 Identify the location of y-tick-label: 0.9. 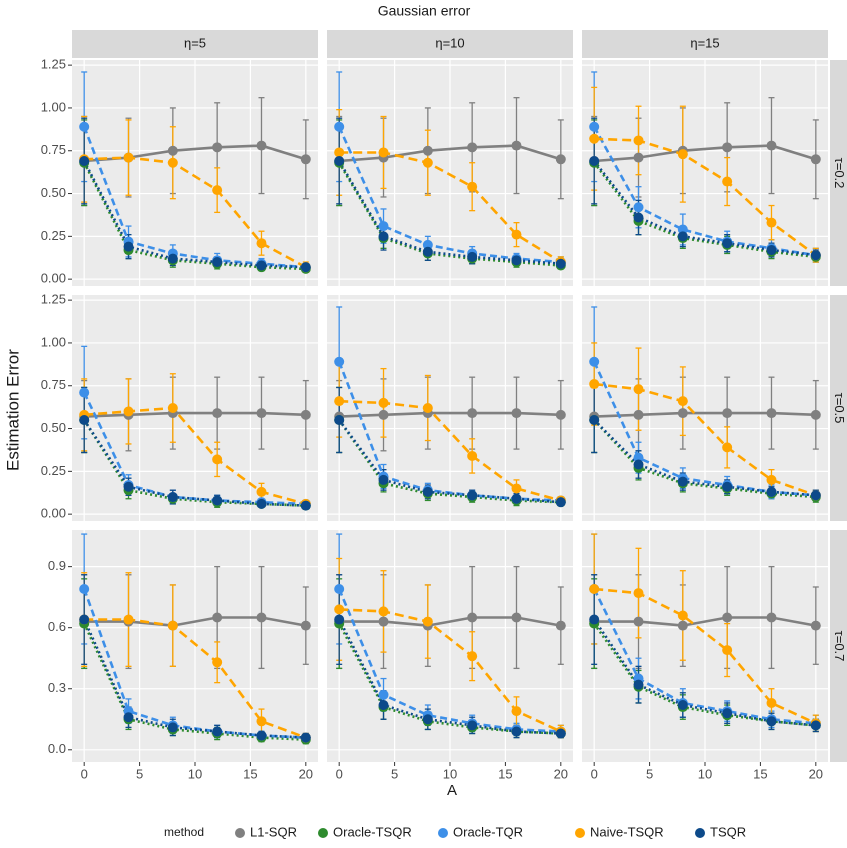
(57, 565).